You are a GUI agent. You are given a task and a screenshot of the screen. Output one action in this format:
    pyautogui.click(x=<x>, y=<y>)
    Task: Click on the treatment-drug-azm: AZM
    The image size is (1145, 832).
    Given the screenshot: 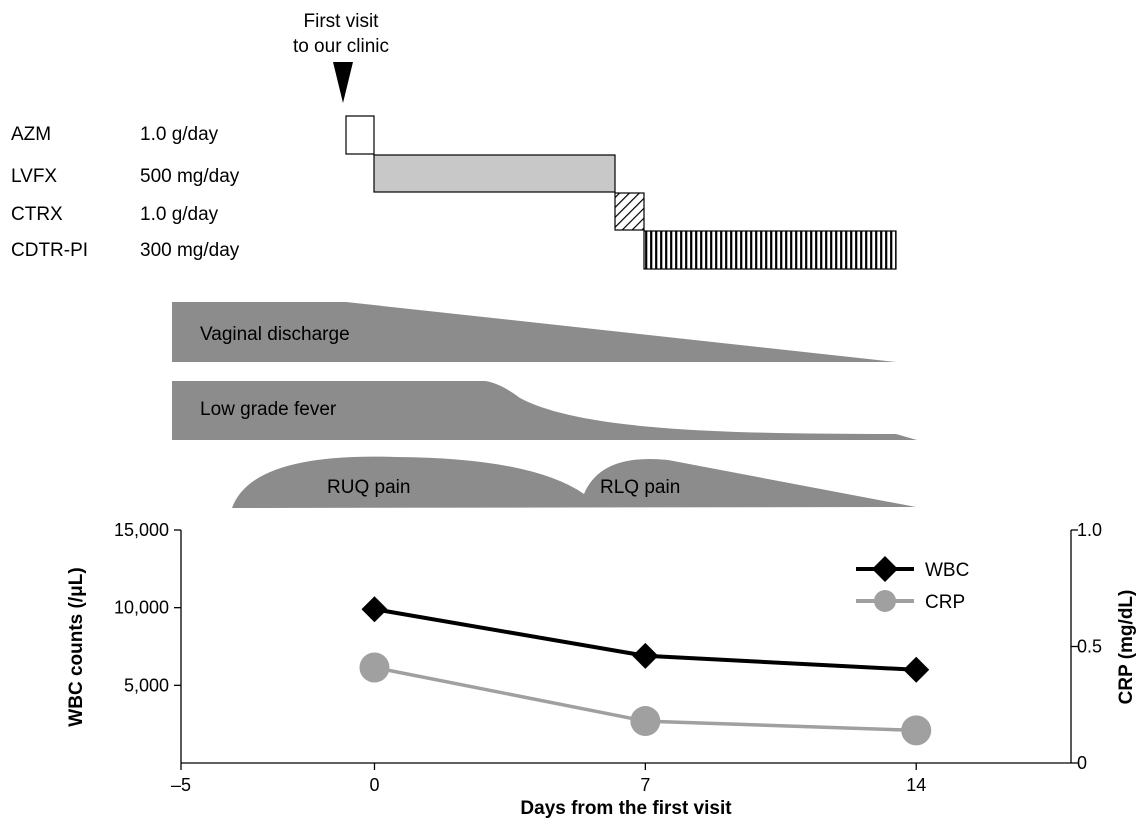 What is the action you would take?
    pyautogui.click(x=31, y=134)
    